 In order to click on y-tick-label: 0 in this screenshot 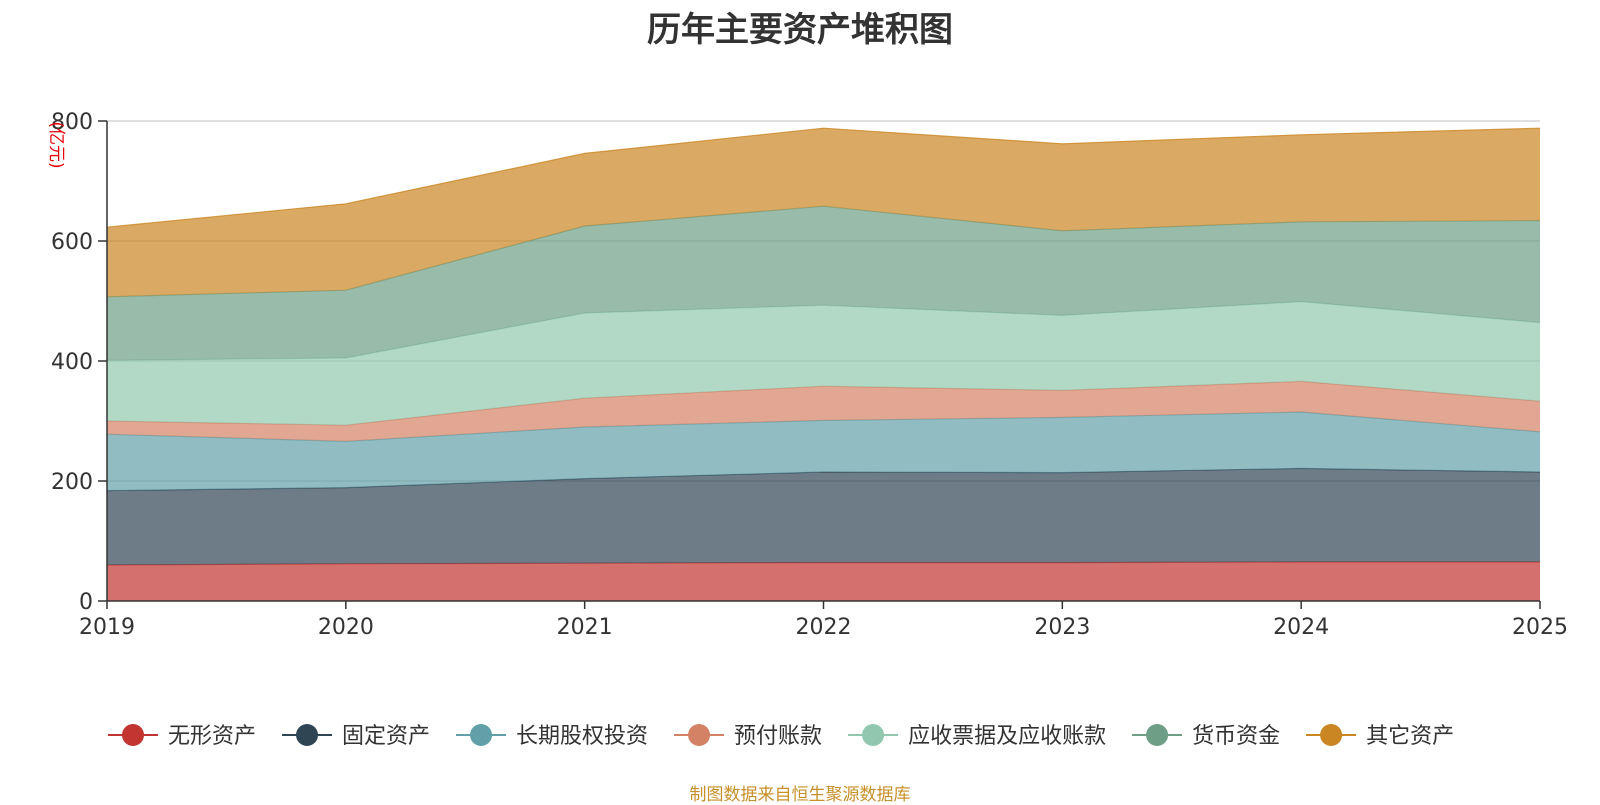, I will do `click(86, 602)`.